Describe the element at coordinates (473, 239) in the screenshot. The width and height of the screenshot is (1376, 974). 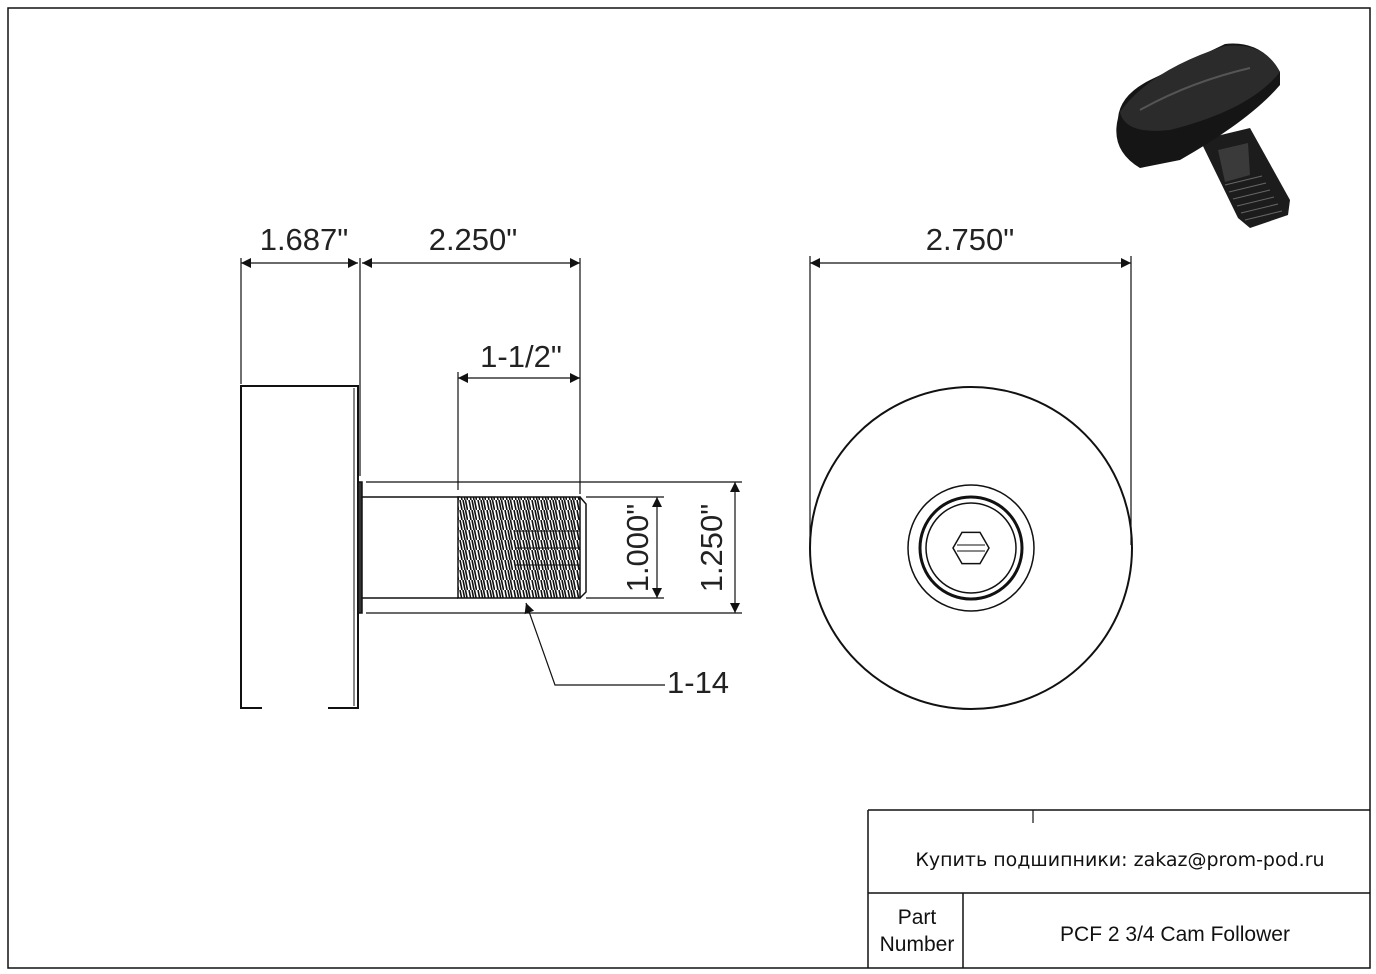
I see `dim-stud-length: 2.250"` at that location.